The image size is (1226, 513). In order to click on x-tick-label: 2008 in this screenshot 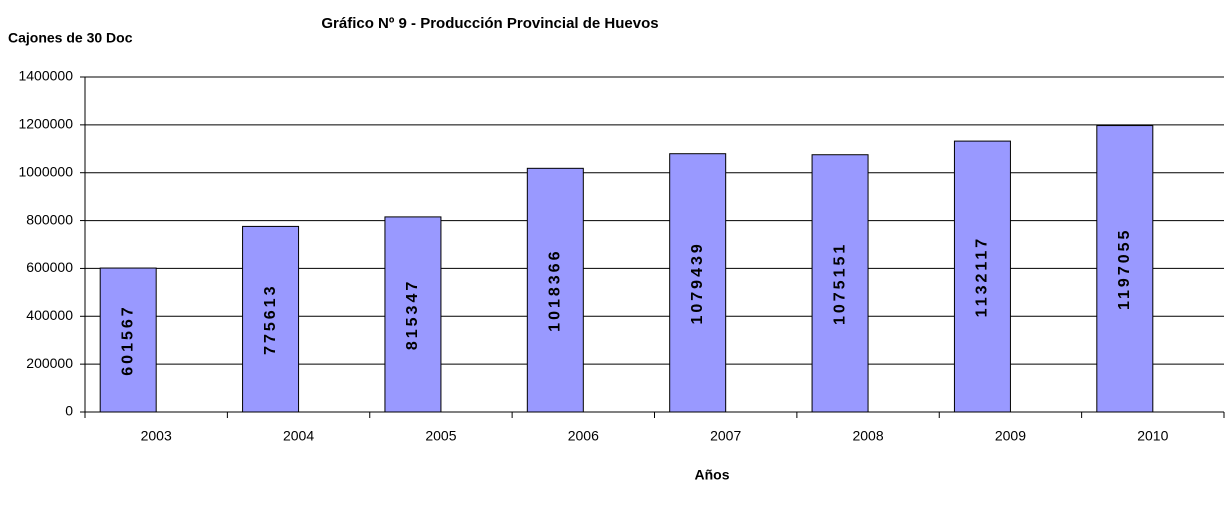, I will do `click(867, 436)`.